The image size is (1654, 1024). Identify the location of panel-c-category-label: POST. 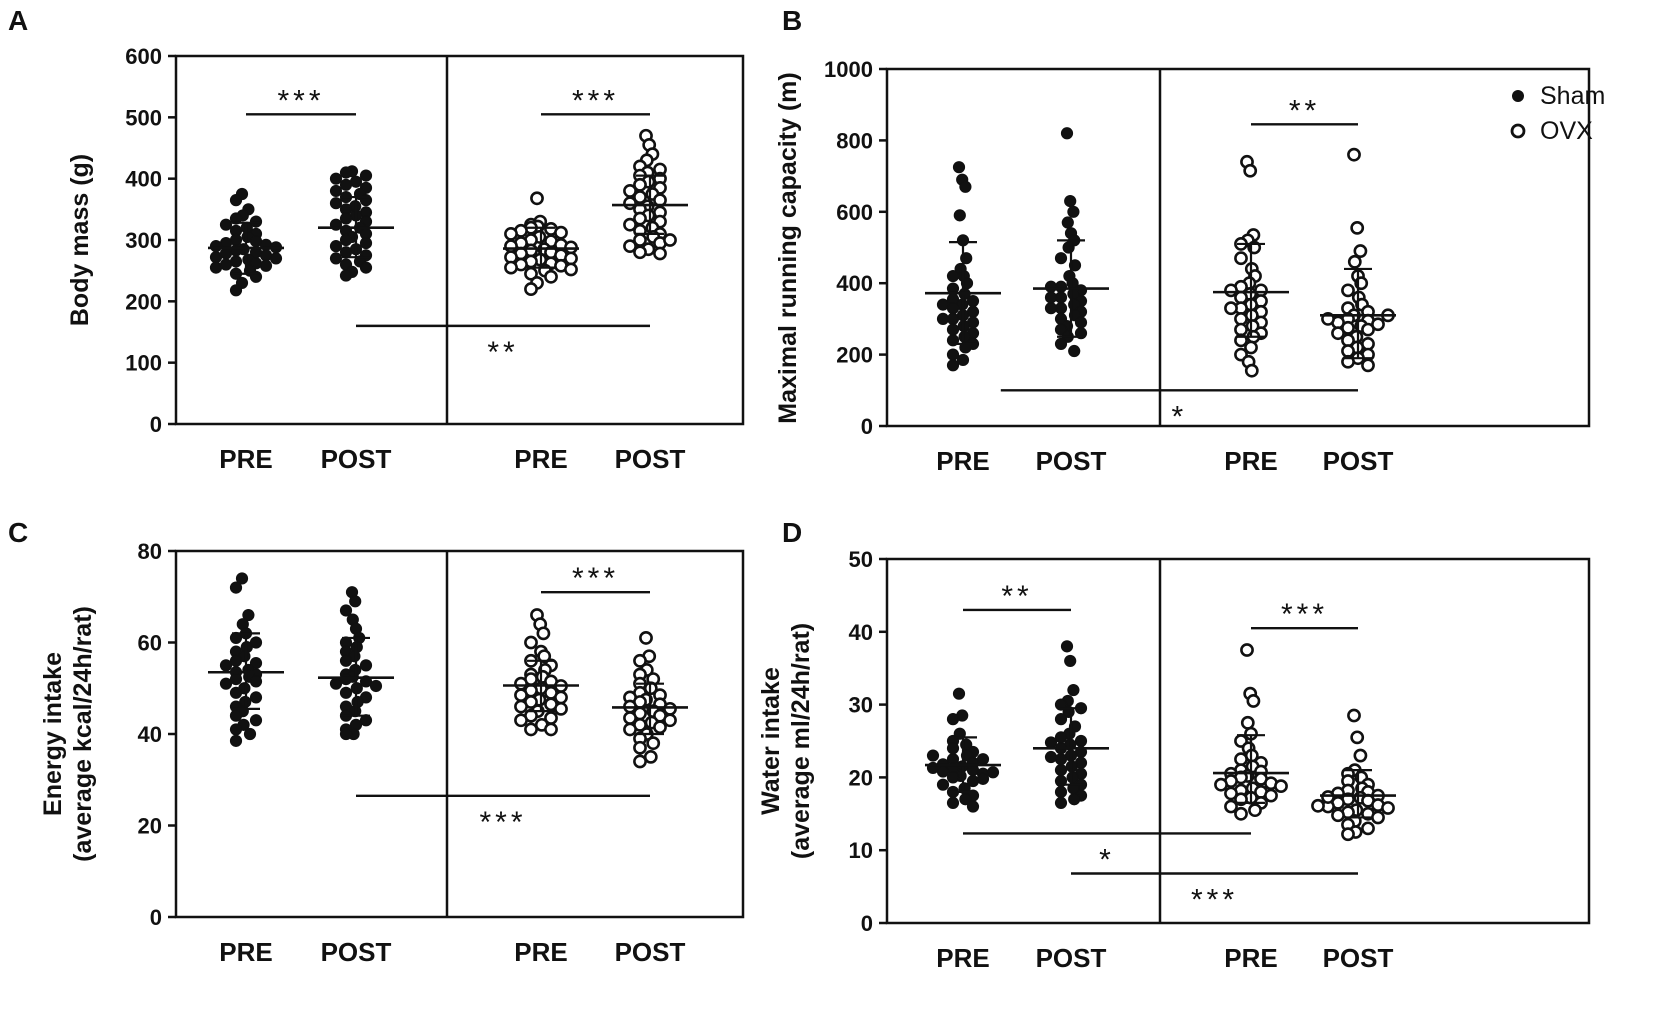
(356, 952).